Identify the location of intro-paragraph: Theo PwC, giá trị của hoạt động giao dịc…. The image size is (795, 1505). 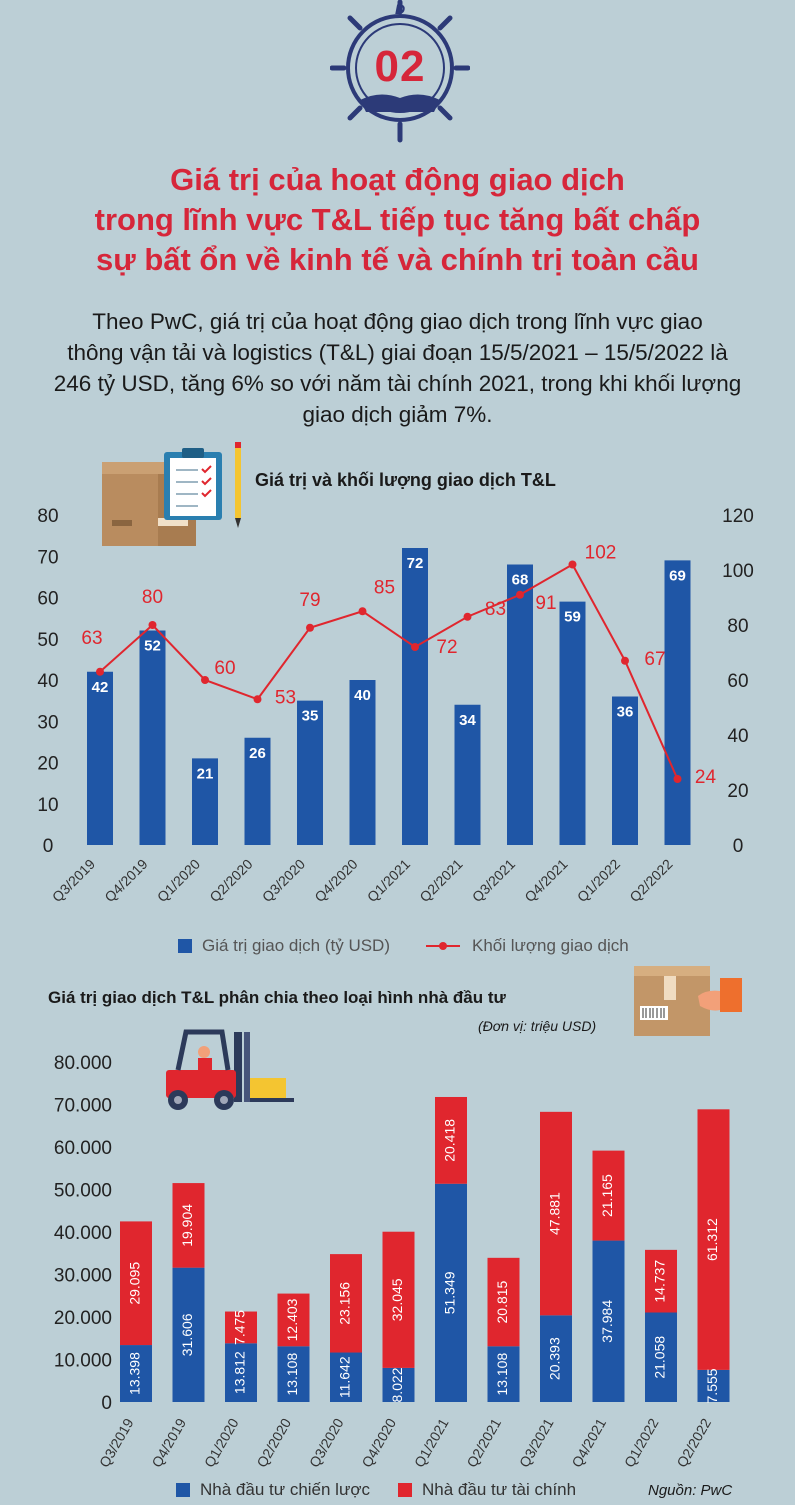
(397, 368).